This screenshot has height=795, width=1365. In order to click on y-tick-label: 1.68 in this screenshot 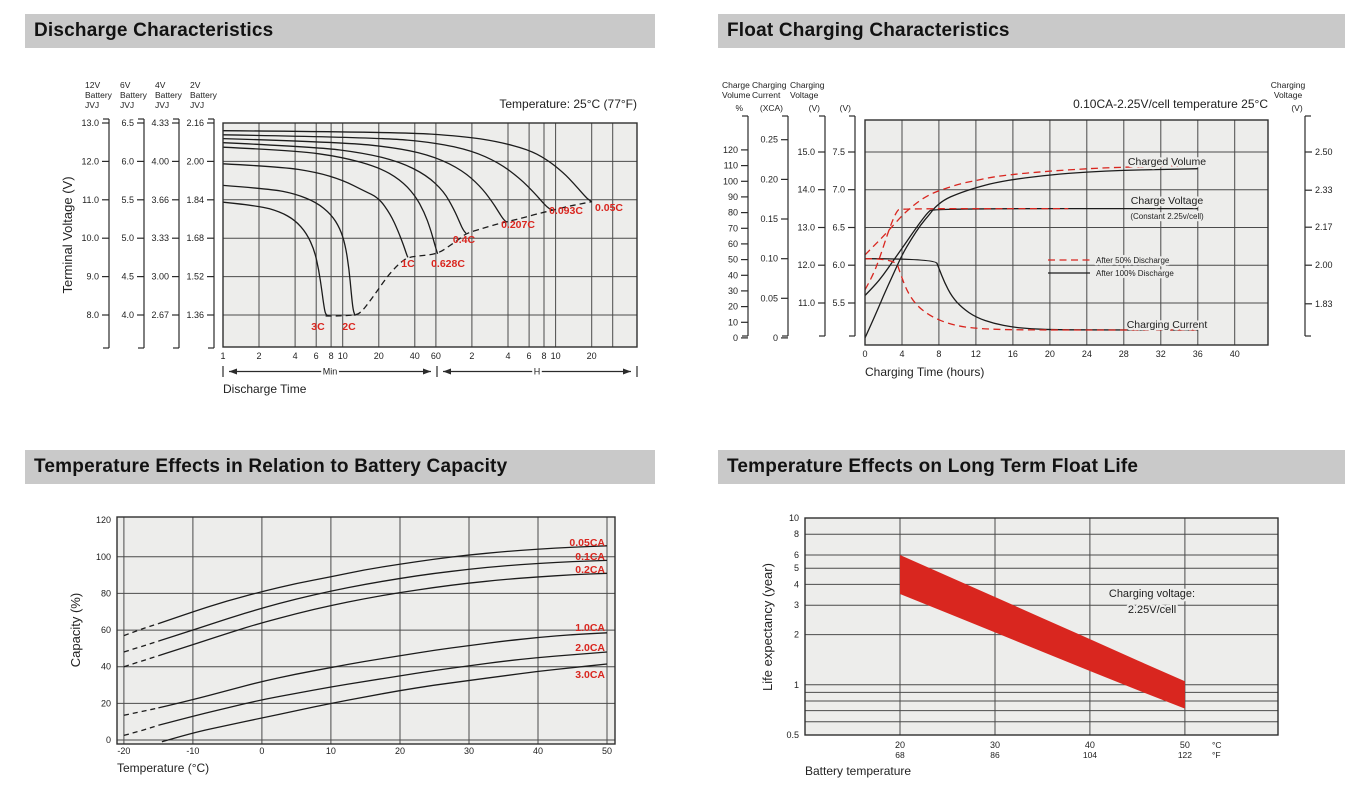, I will do `click(195, 238)`.